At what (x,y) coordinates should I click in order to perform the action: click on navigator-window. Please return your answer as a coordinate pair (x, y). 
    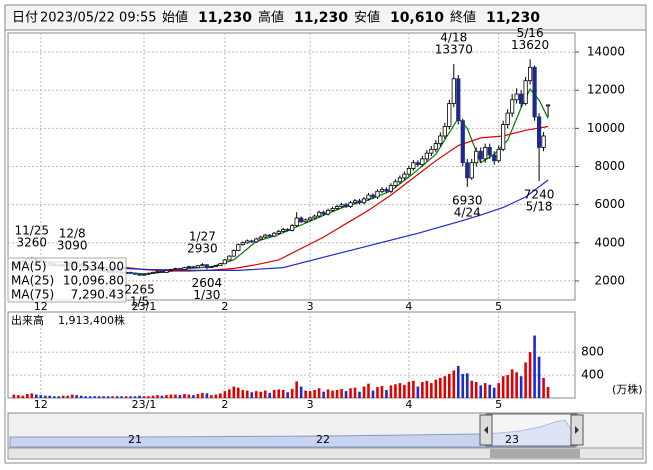
    Looking at the image, I should click on (531, 430).